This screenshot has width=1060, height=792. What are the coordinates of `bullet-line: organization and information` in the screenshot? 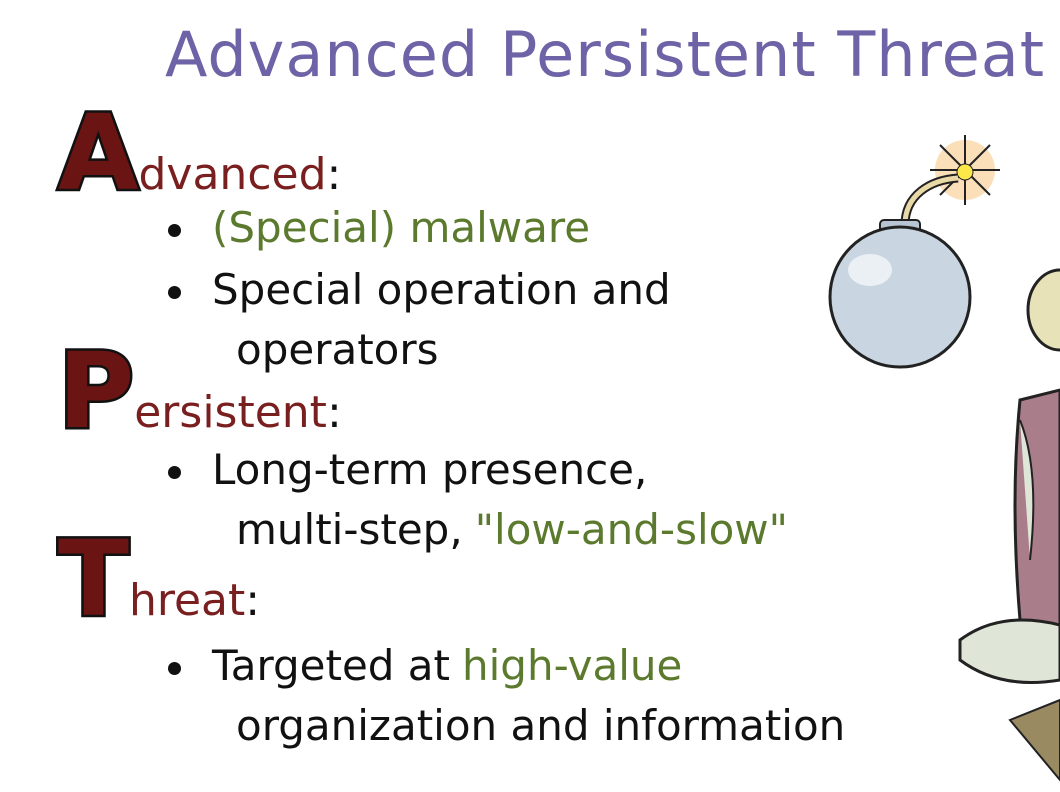 It's located at (540, 726).